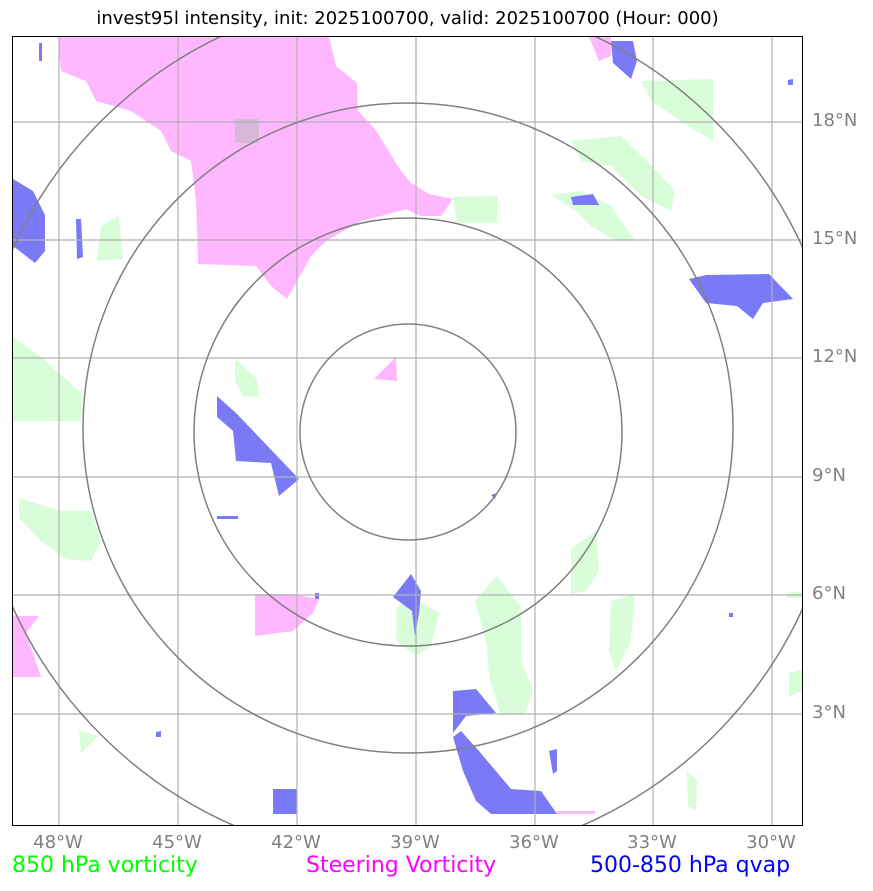  Describe the element at coordinates (835, 120) in the screenshot. I see `lat-label-18n: 18°N` at that location.